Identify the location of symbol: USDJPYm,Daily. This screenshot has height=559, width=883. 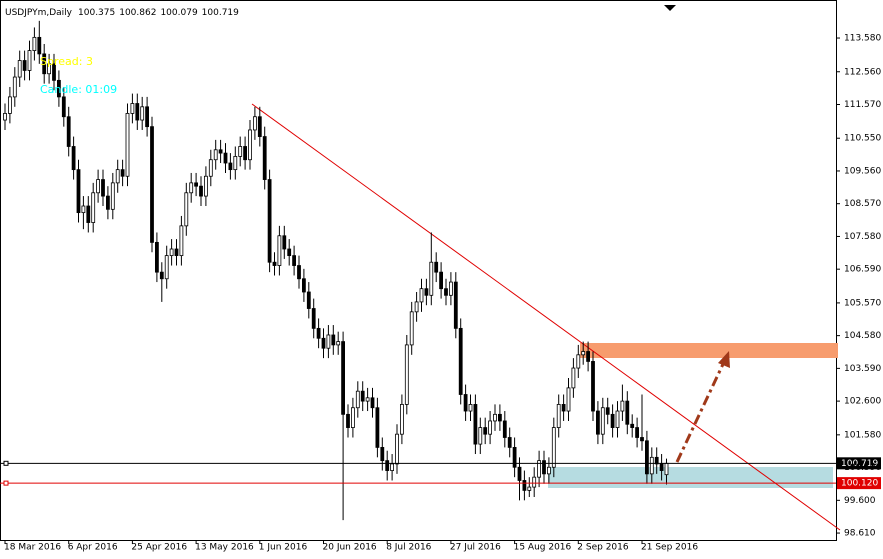
(39, 13).